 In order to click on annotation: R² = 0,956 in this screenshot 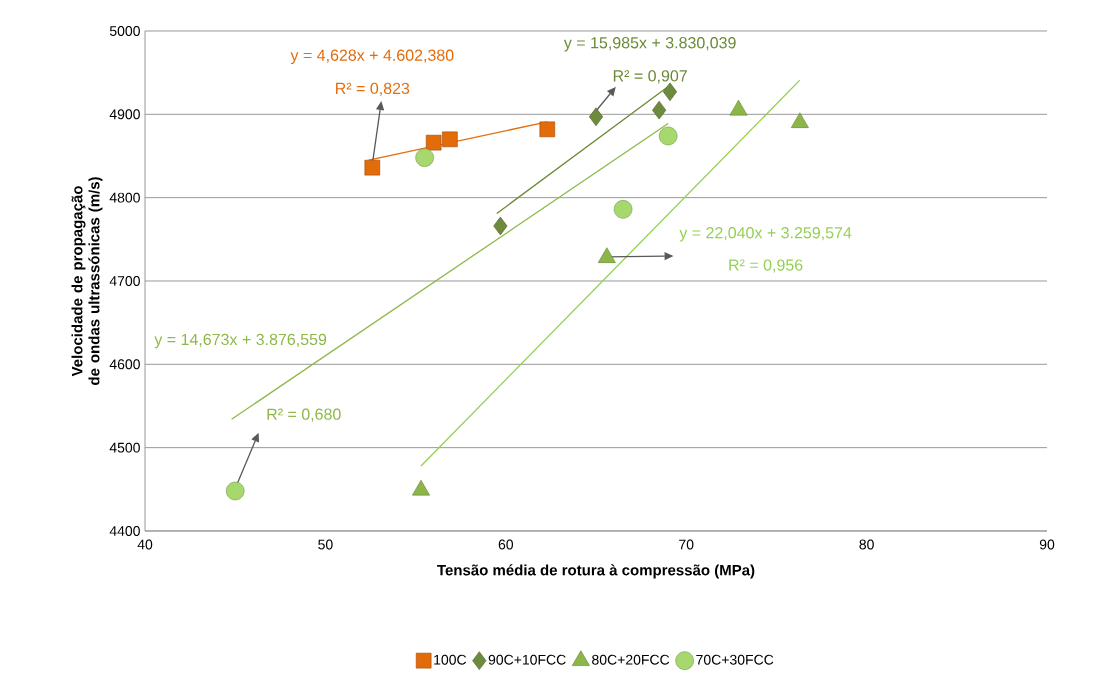, I will do `click(766, 266)`.